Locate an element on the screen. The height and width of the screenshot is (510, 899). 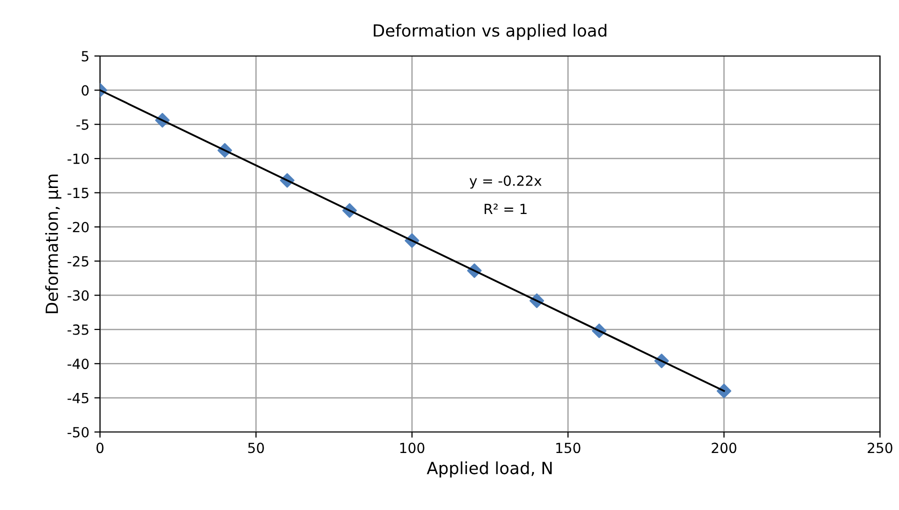
y-tick-label: -20 is located at coordinates (78, 227).